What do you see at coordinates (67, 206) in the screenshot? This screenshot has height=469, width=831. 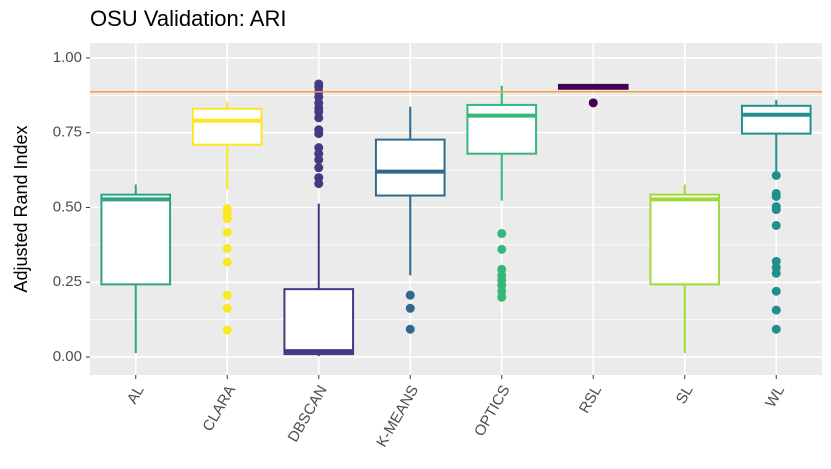 I see `y-tick-label: 0.50` at bounding box center [67, 206].